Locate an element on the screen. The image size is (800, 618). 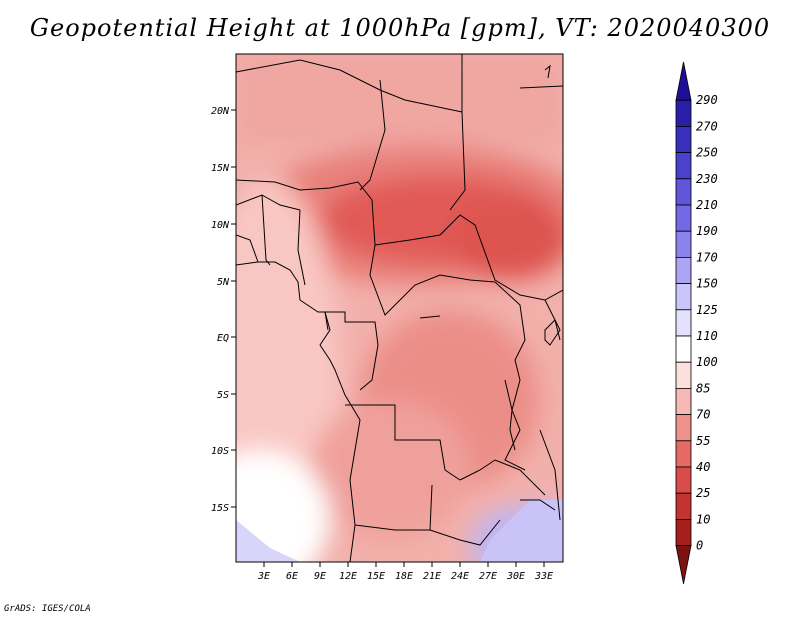
lon-label: 18E is located at coordinates (404, 576).